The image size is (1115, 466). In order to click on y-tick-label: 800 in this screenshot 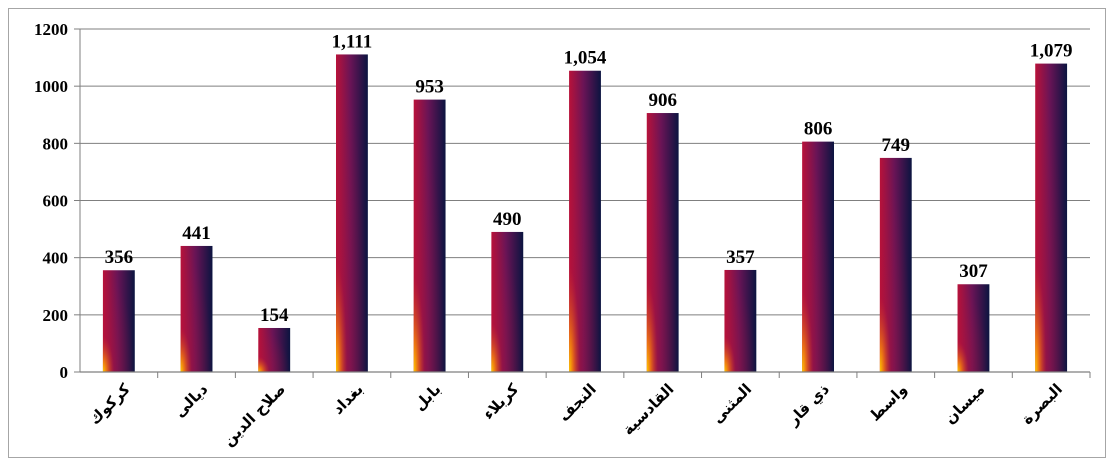, I will do `click(56, 143)`.